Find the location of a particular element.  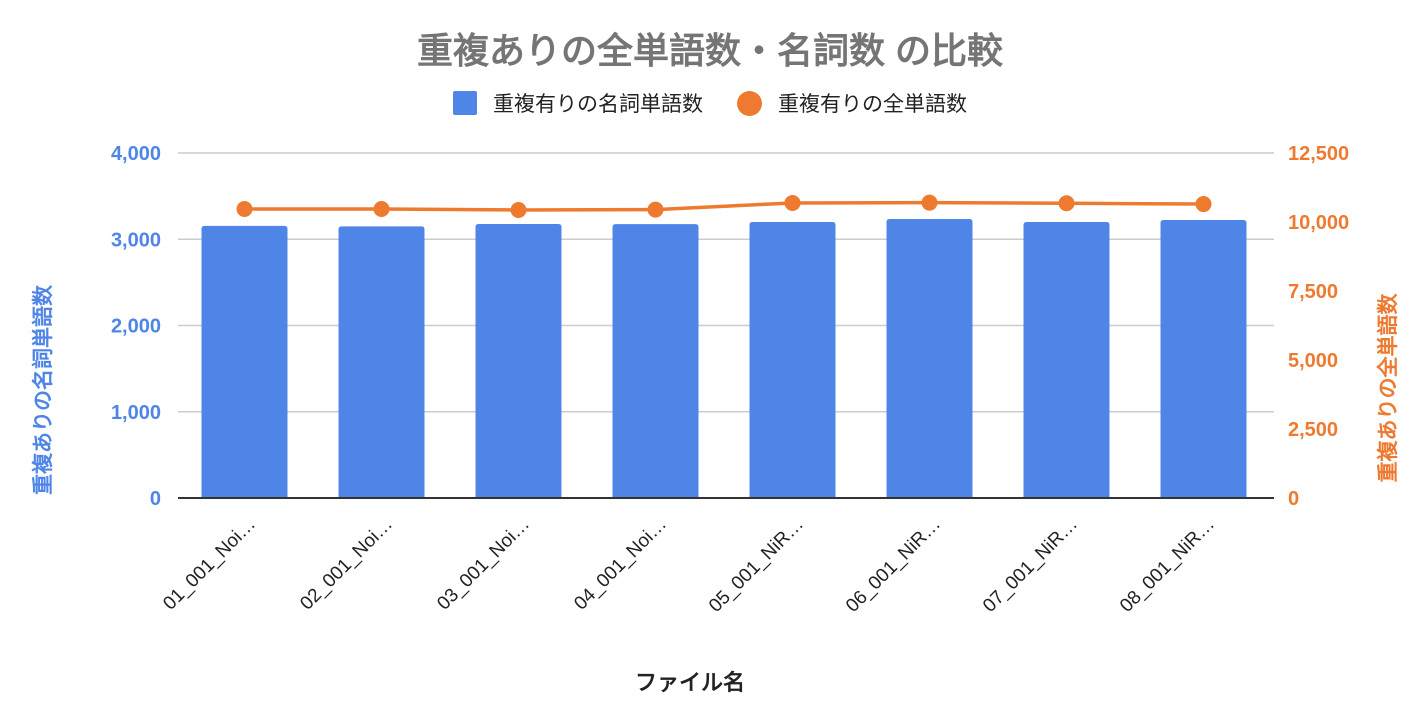

y-right-tick-label: 5,000 is located at coordinates (1313, 361).